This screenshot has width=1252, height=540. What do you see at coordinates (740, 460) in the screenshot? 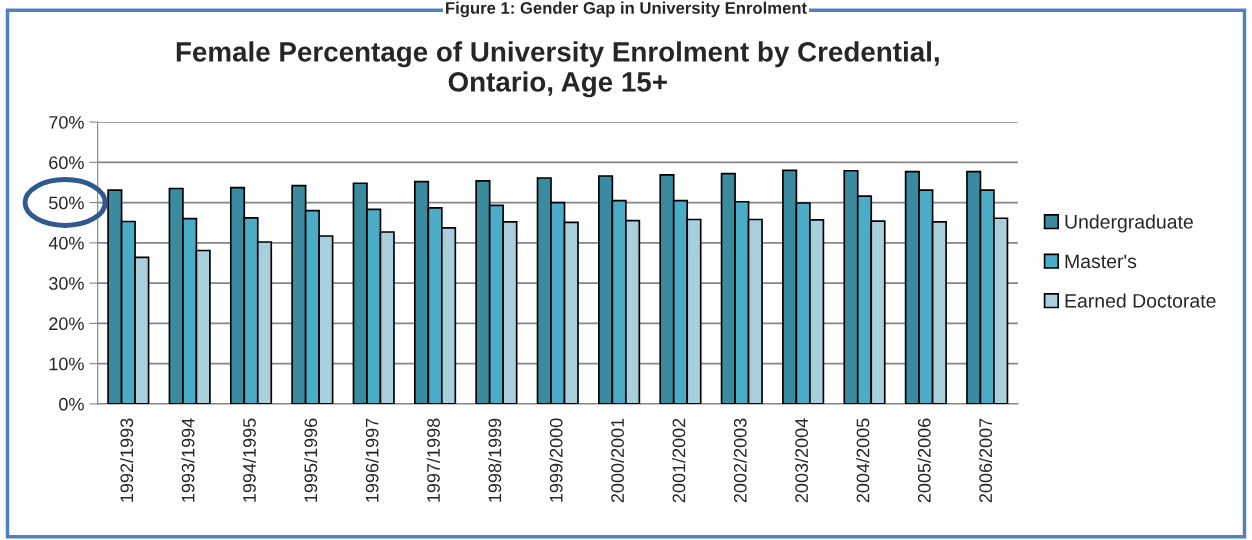
I see `x-tick-label: 2002/2003` at bounding box center [740, 460].